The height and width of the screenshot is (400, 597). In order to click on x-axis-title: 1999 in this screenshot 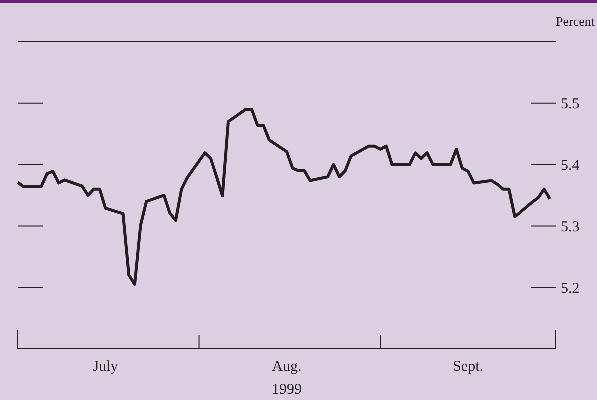, I will do `click(287, 390)`.